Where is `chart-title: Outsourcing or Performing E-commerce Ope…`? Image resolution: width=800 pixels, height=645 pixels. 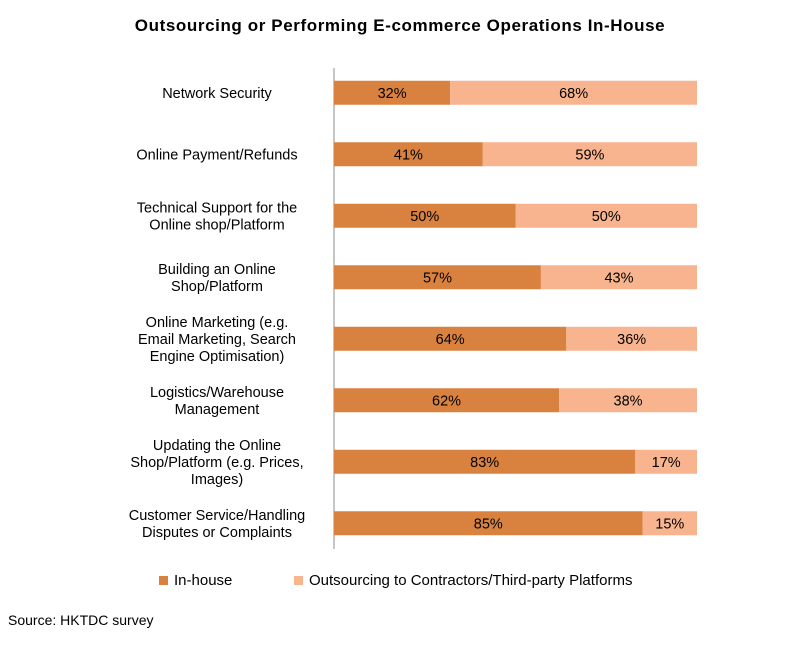 chart-title: Outsourcing or Performing E-commerce Ope… is located at coordinates (400, 25).